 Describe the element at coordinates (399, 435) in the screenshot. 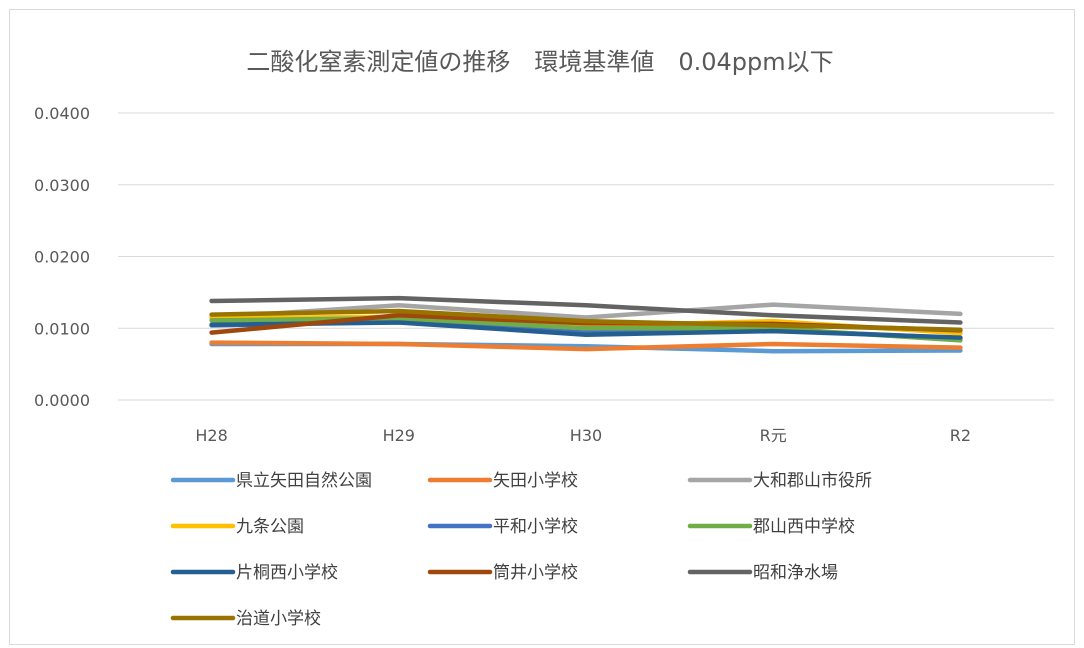

I see `x-tick-label: H29` at that location.